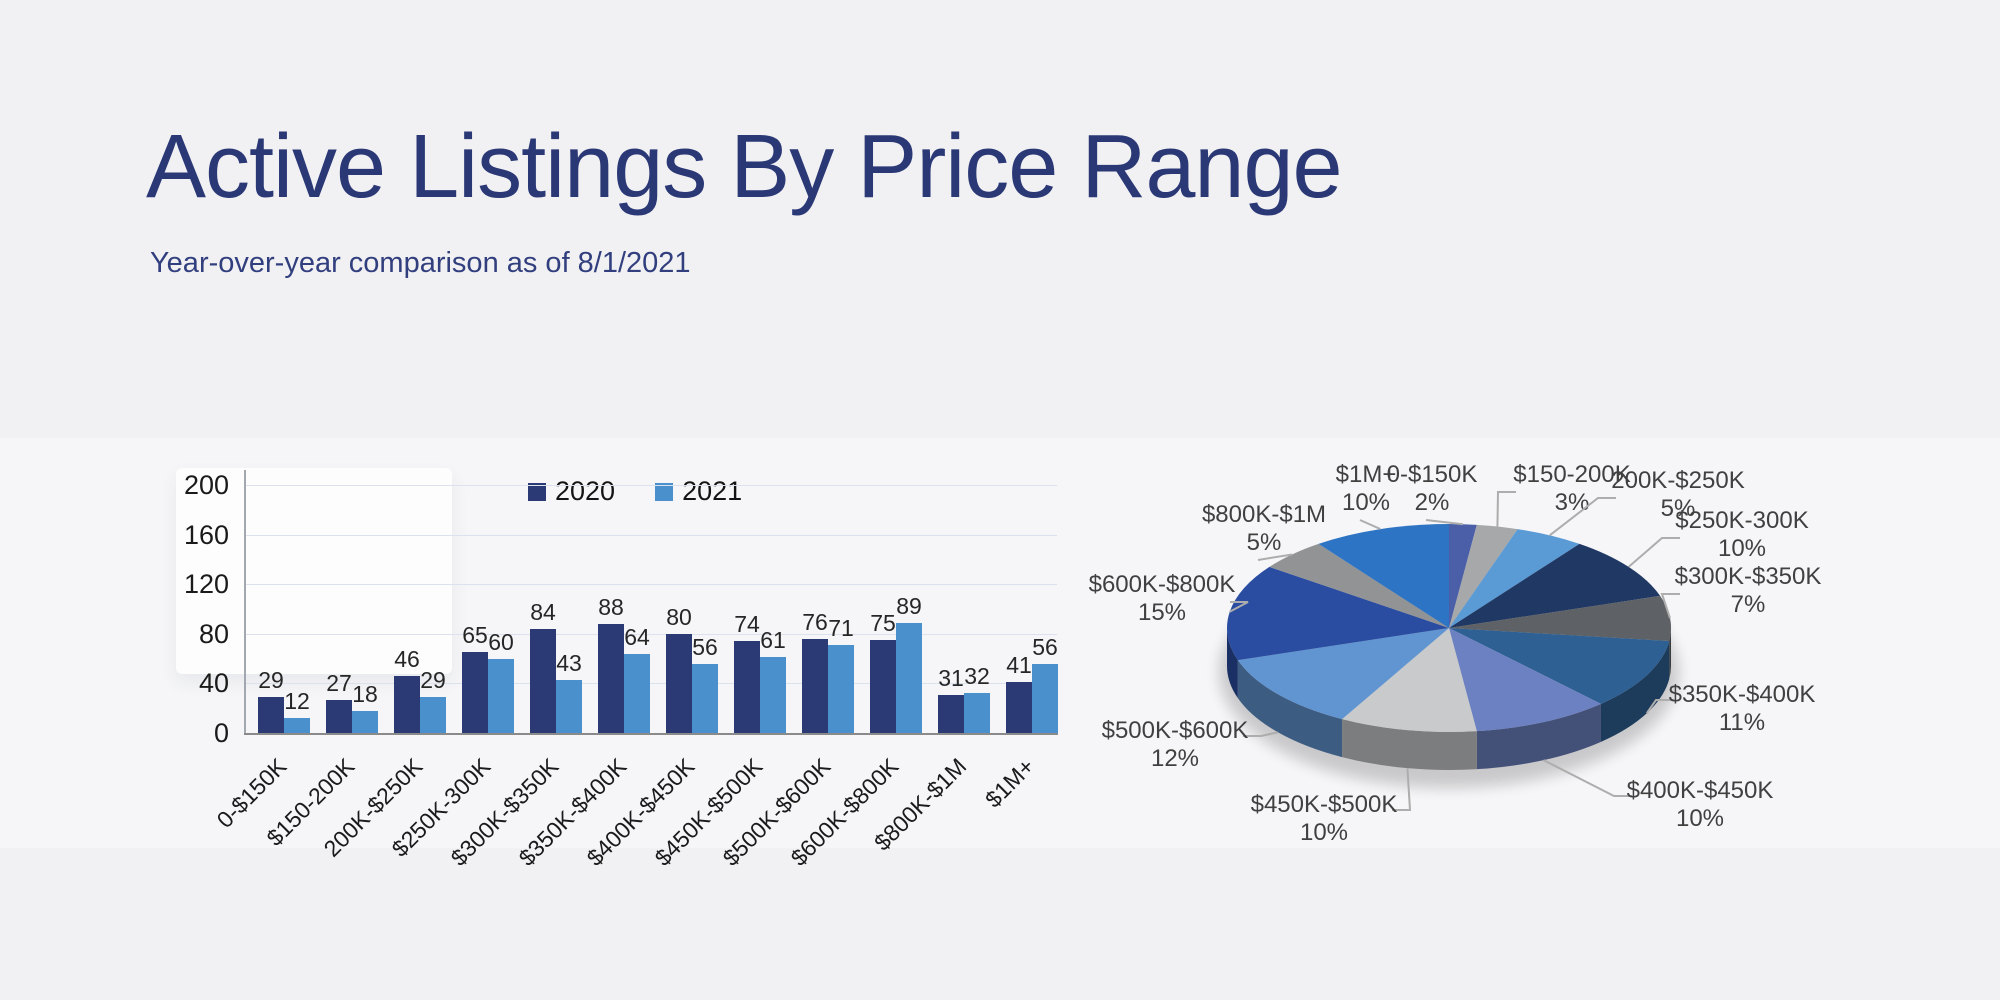  I want to click on y-tick-label-160: 160, so click(206, 535).